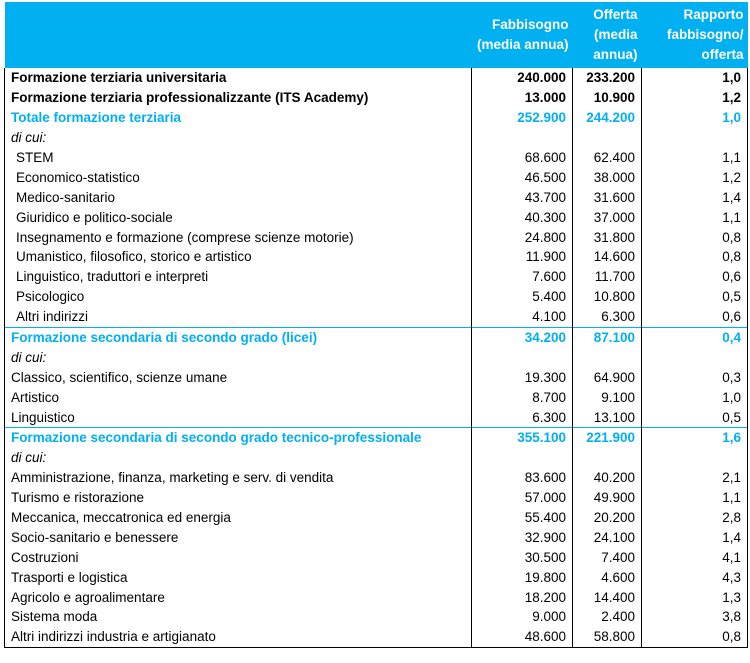 The image size is (750, 663). I want to click on row-fabbisogno: 5.400, so click(522, 296).